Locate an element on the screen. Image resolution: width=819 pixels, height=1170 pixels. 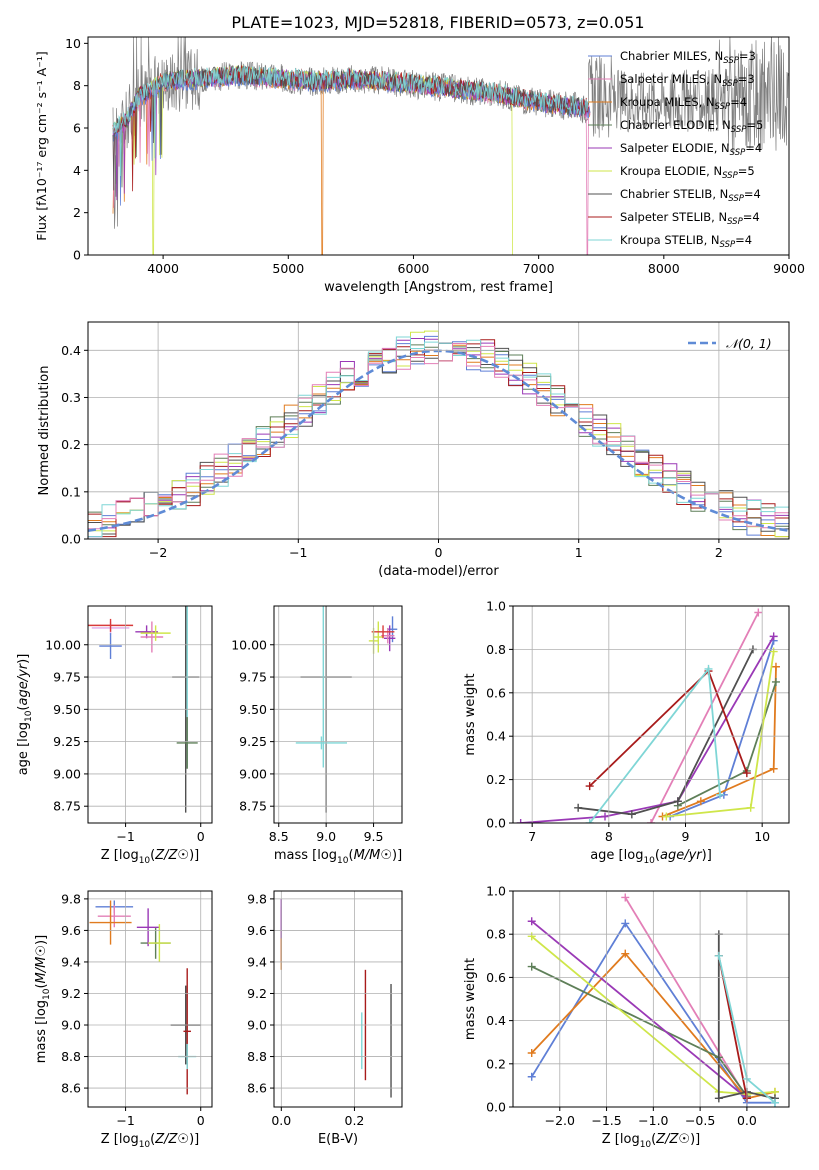
x-tick-label: −2.0 is located at coordinates (560, 1120).